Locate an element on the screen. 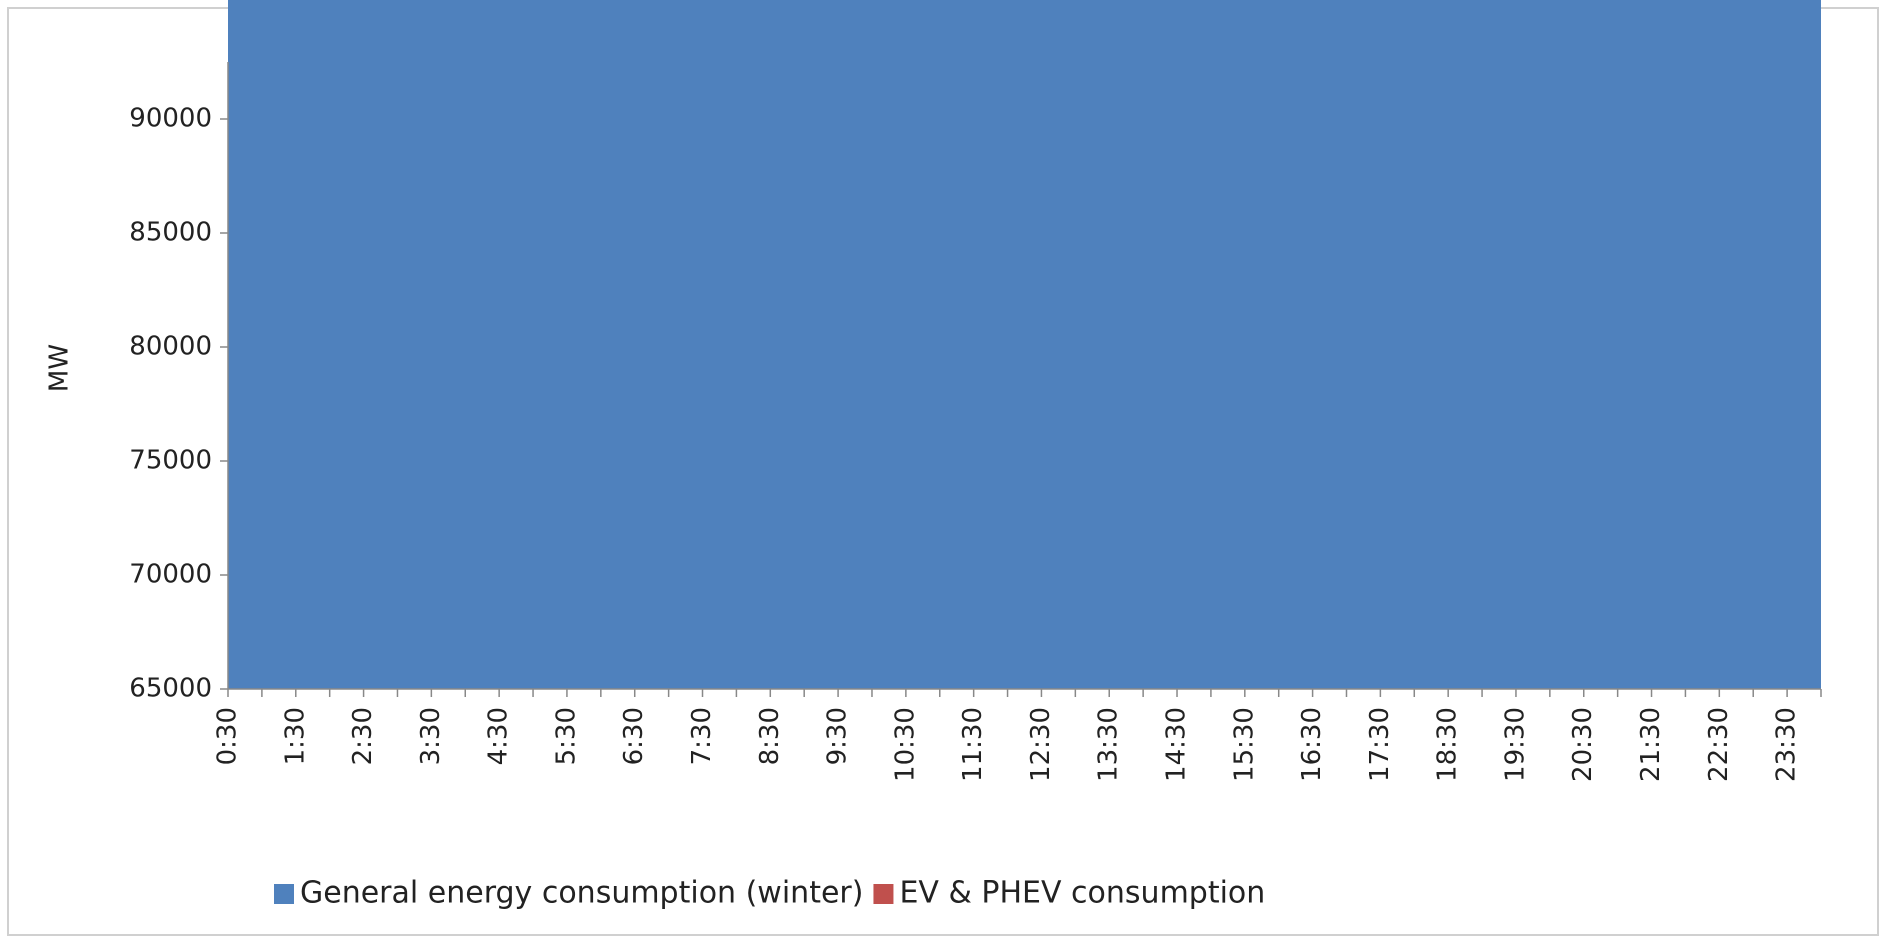  x-tick-label: 10:30 is located at coordinates (905, 744).